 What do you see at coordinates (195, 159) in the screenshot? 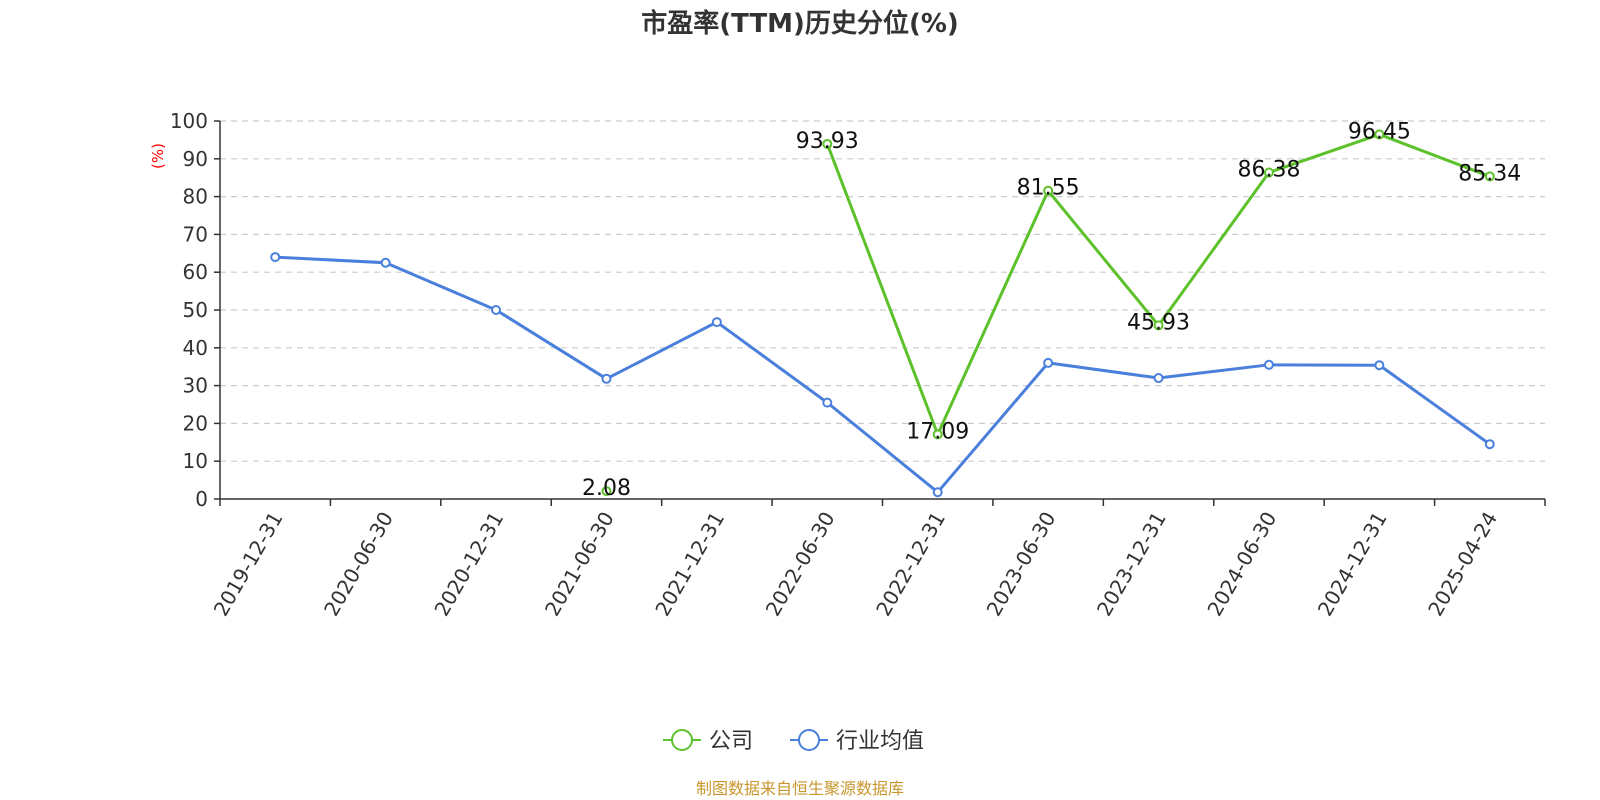
I see `y-tick-label: 90` at bounding box center [195, 159].